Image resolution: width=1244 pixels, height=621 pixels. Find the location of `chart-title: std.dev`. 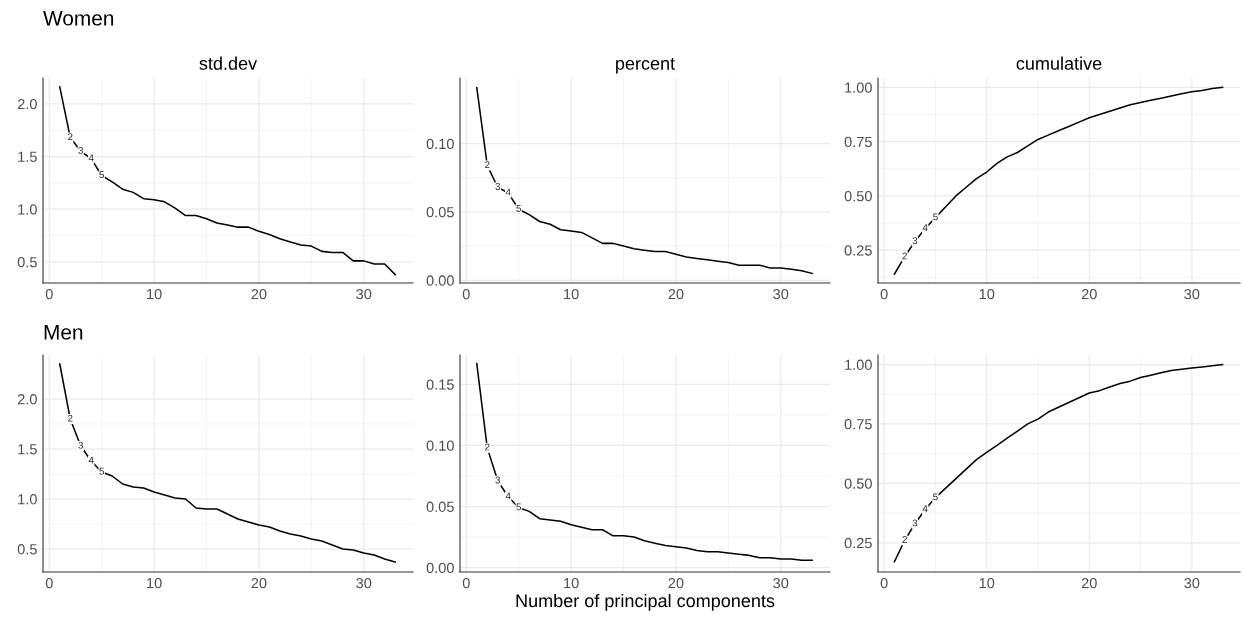

chart-title: std.dev is located at coordinates (228, 63).